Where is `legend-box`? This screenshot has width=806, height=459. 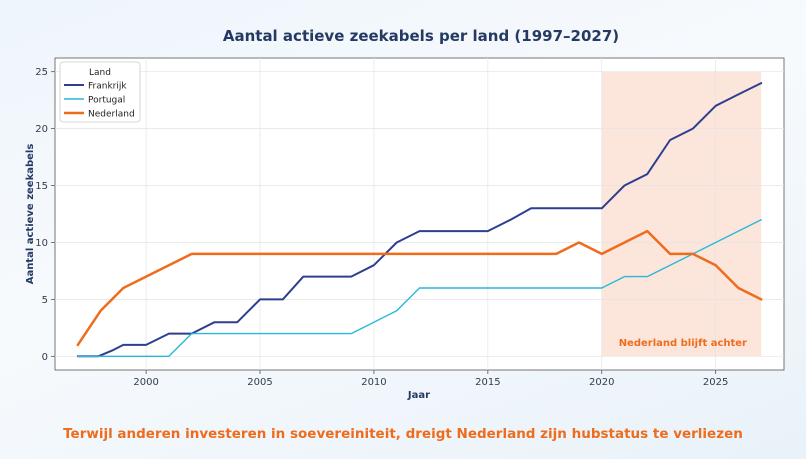 legend-box is located at coordinates (100, 92).